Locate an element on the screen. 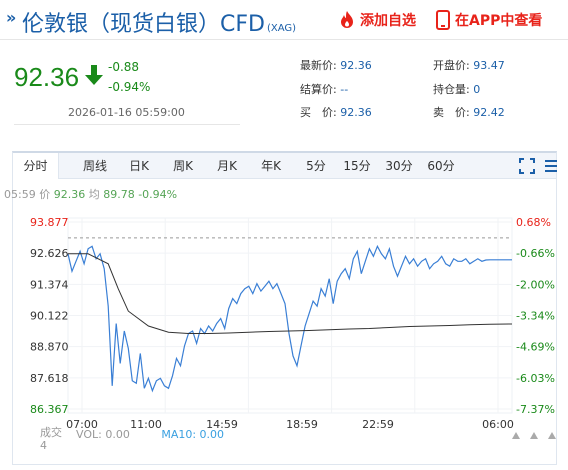 The width and height of the screenshot is (568, 470). tab-5min: 5分 is located at coordinates (316, 166).